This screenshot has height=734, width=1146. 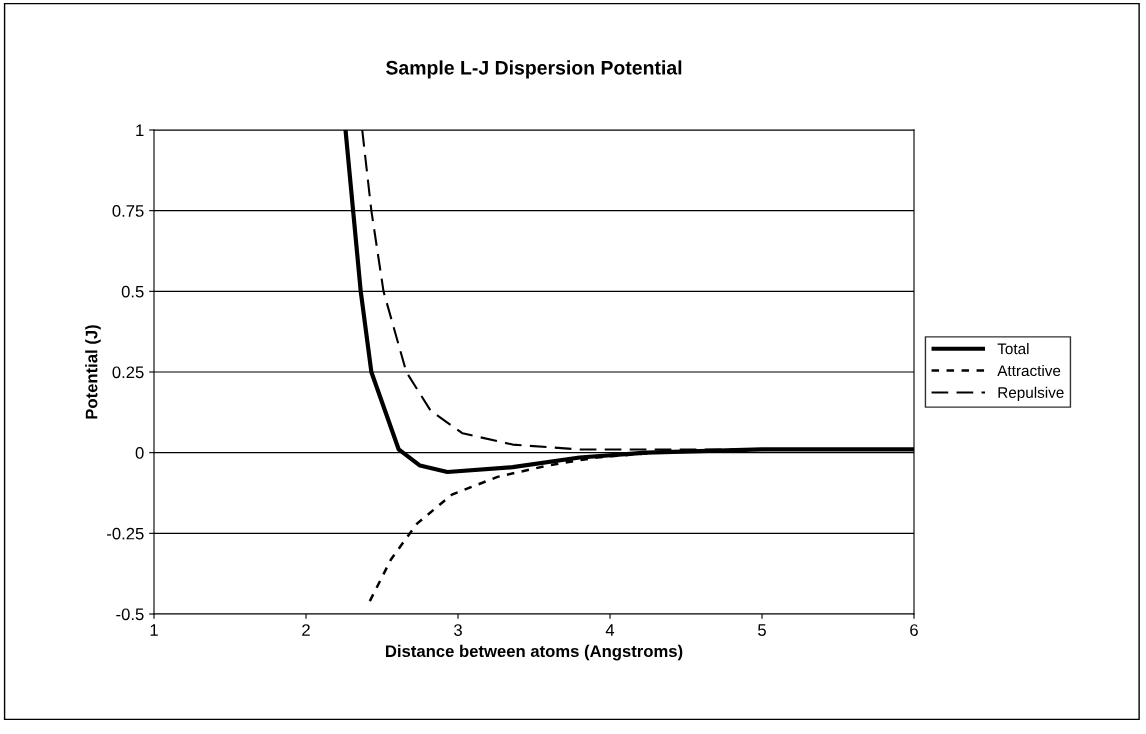 What do you see at coordinates (140, 130) in the screenshot?
I see `y-tick-label: 1` at bounding box center [140, 130].